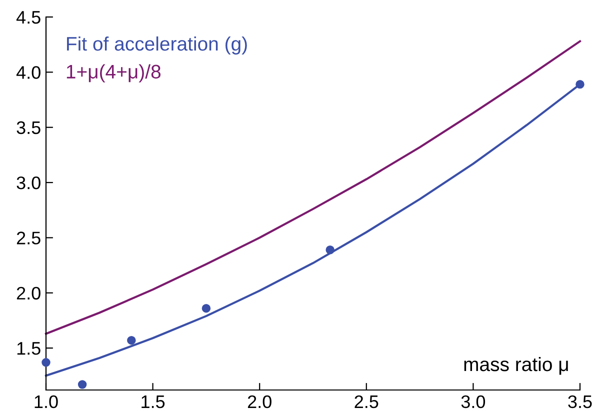  What do you see at coordinates (28, 72) in the screenshot?
I see `y-tick-label: 4.0` at bounding box center [28, 72].